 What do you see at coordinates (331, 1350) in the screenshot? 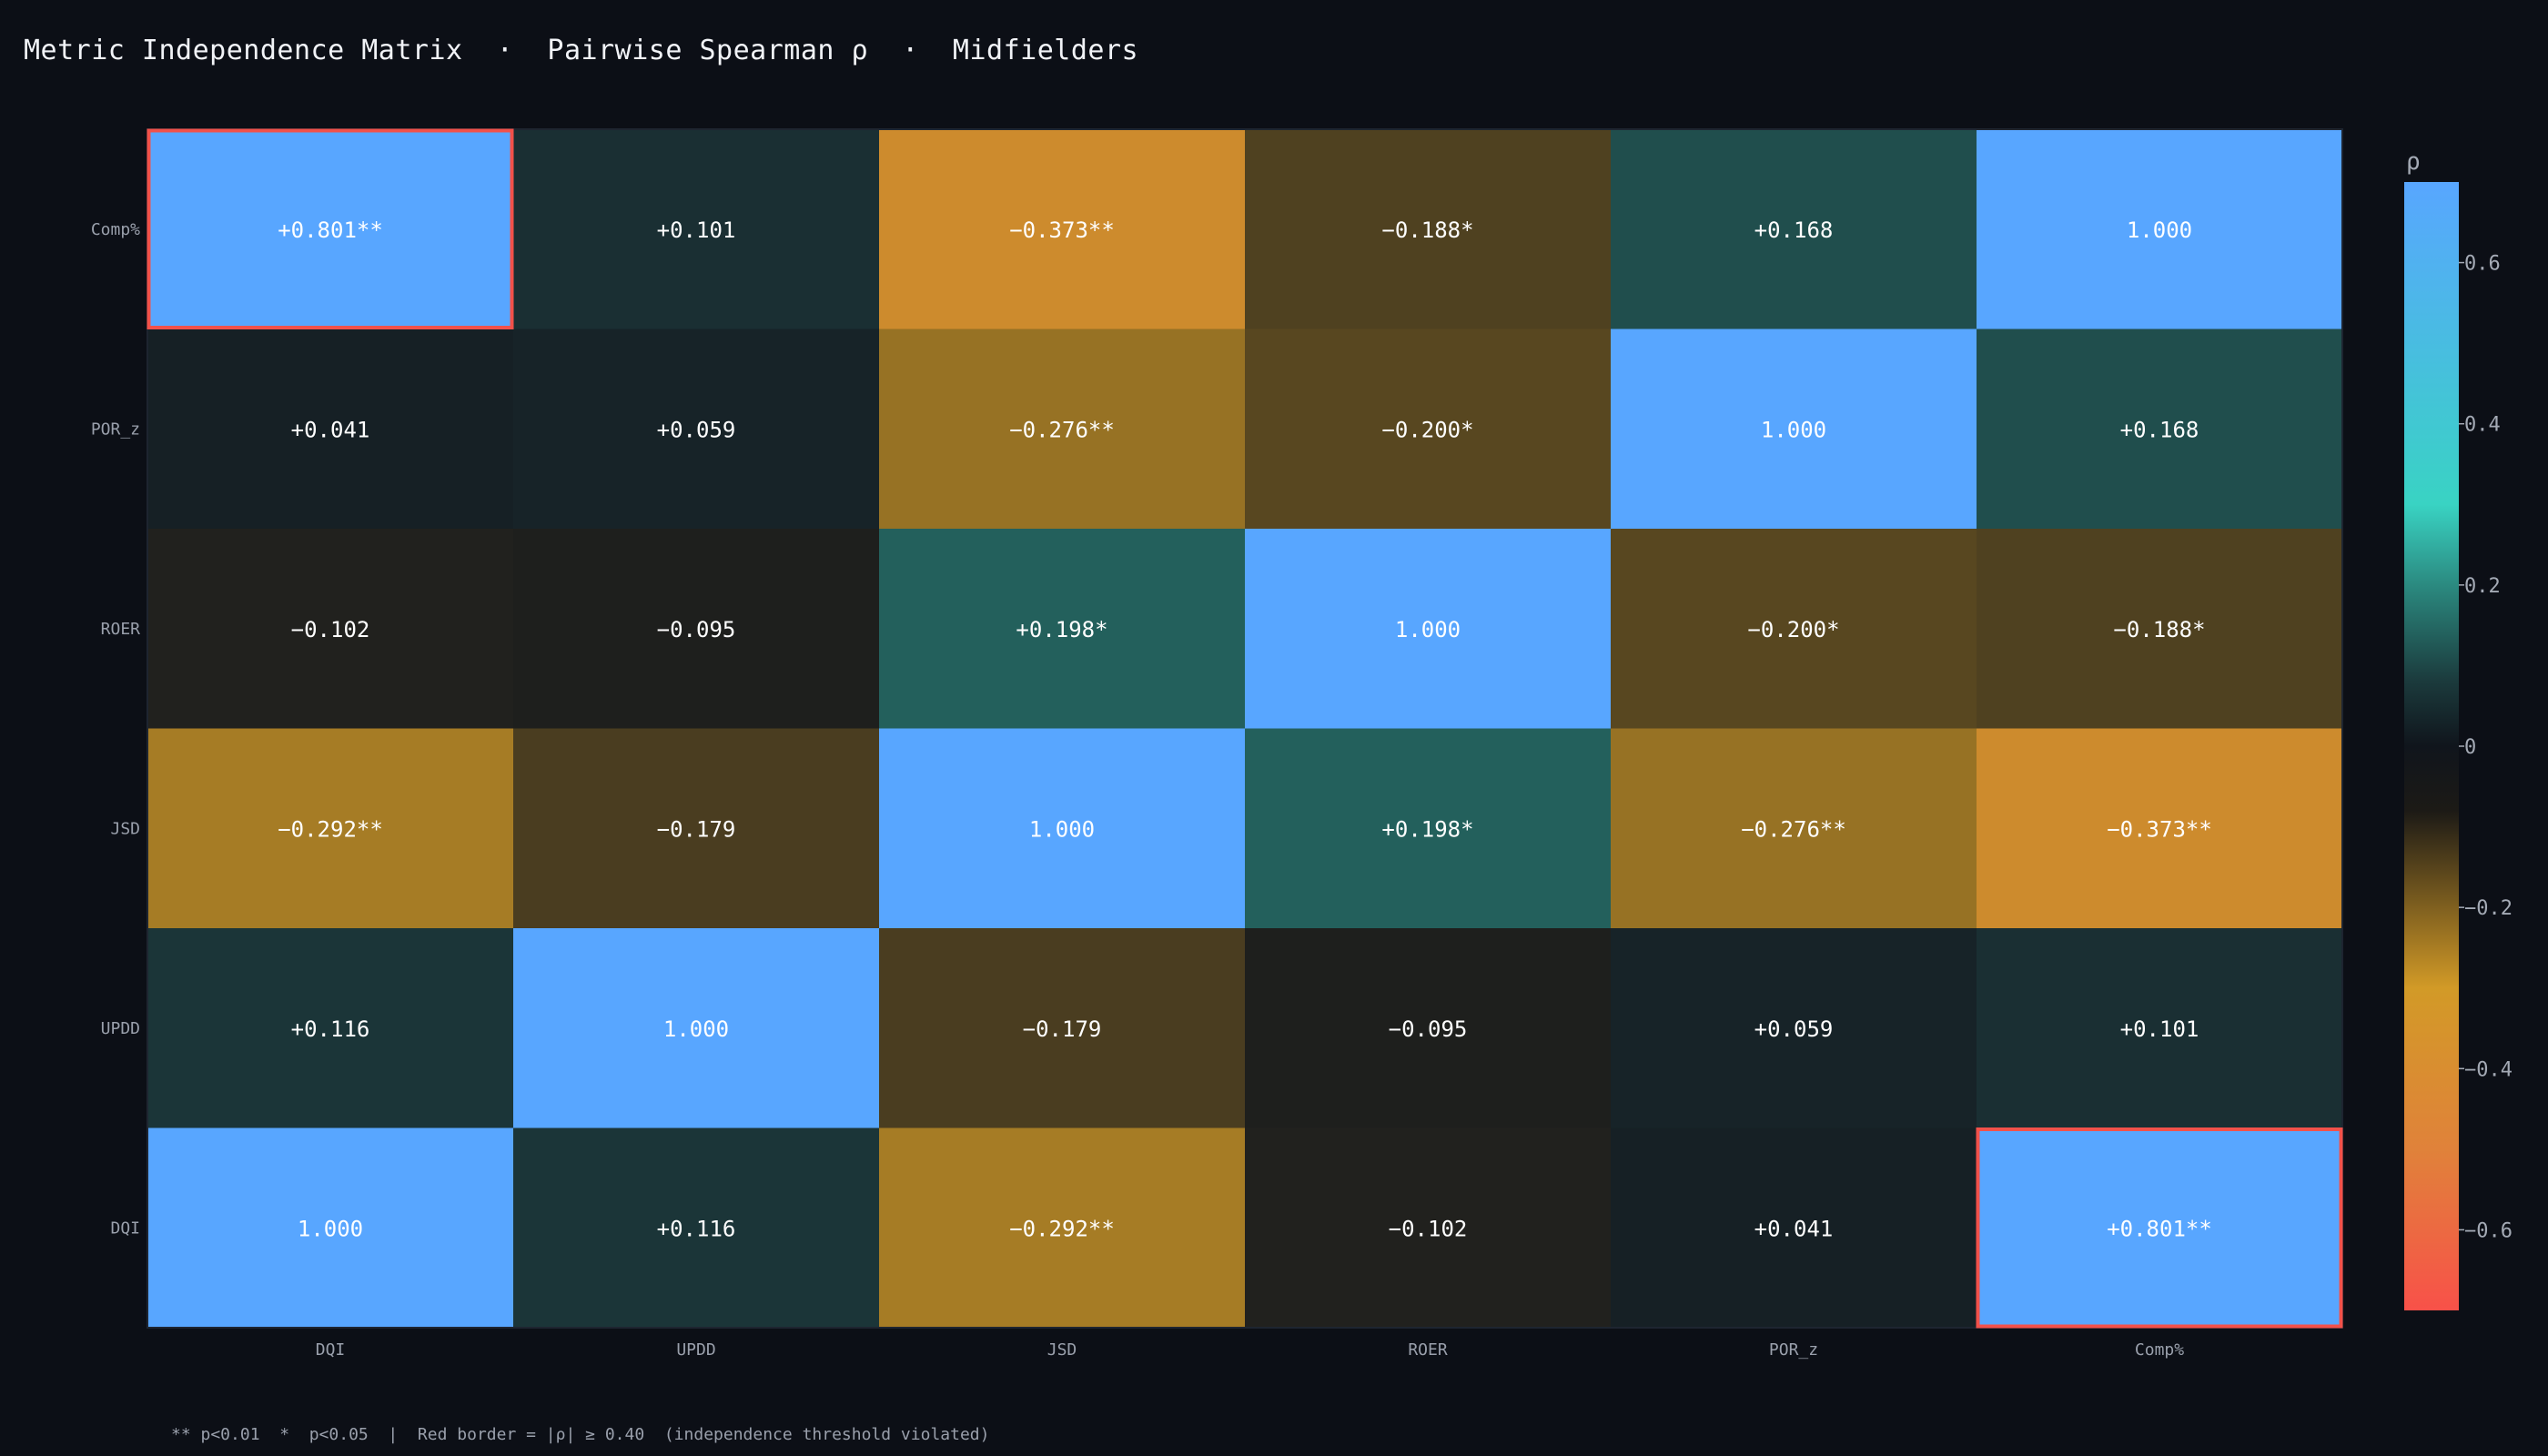
I see `x-tick-label: DQI` at bounding box center [331, 1350].